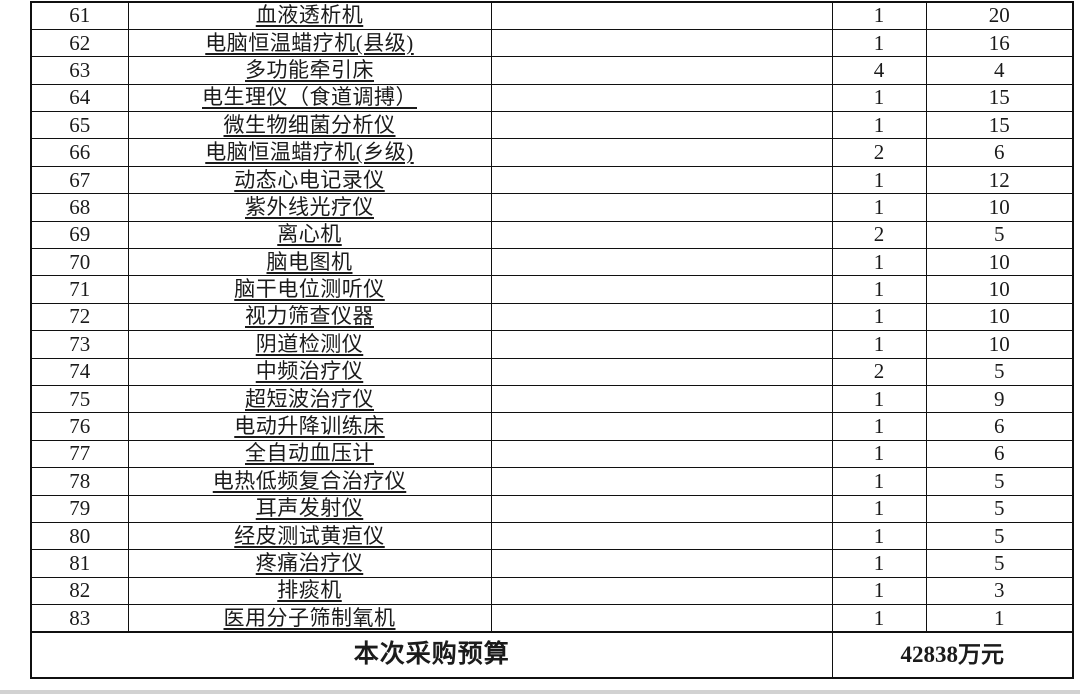 The height and width of the screenshot is (694, 1080). Describe the element at coordinates (309, 180) in the screenshot. I see `equipment-name-cell: 动态心电记录仪` at that location.